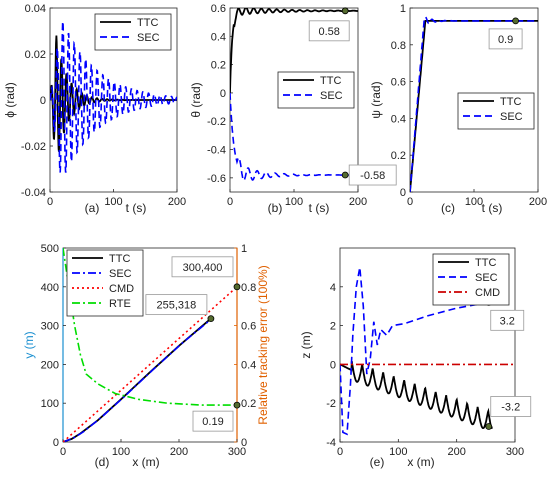 The height and width of the screenshot is (489, 550). I want to click on y2-tick-label: 0.2, so click(248, 404).